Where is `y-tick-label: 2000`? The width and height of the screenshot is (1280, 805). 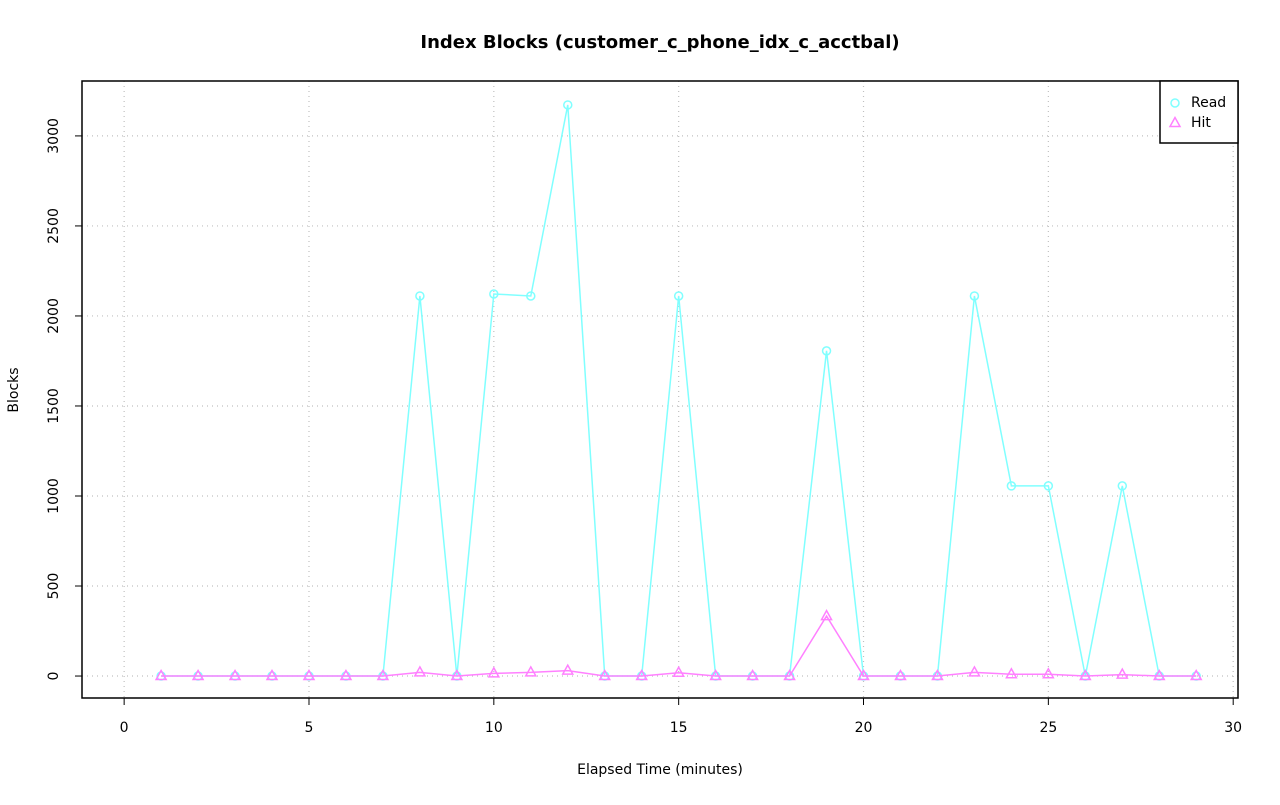
y-tick-label: 2000 is located at coordinates (54, 316).